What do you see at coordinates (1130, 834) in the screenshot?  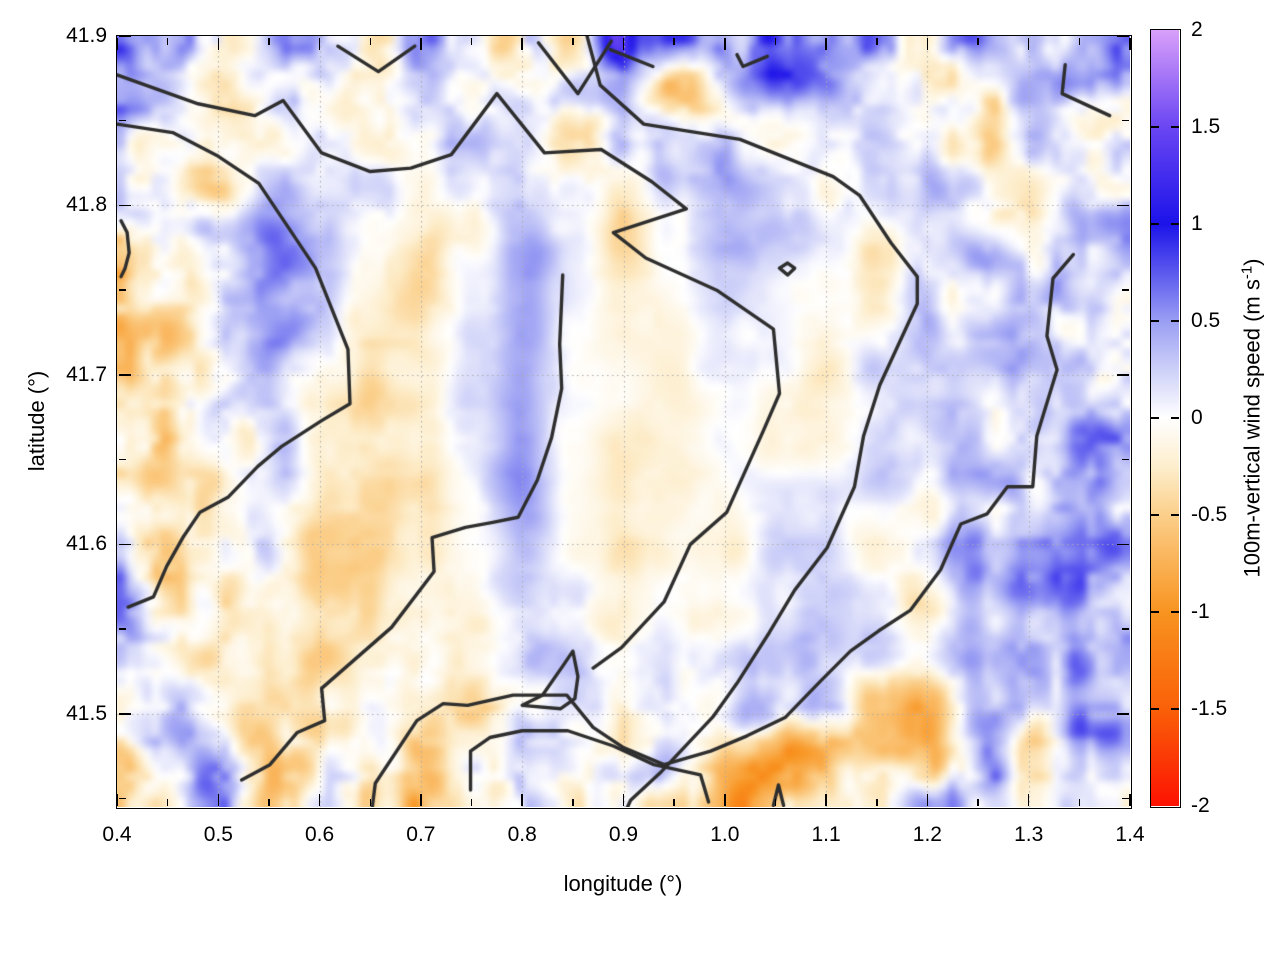 I see `x-tick-label: 1.4` at bounding box center [1130, 834].